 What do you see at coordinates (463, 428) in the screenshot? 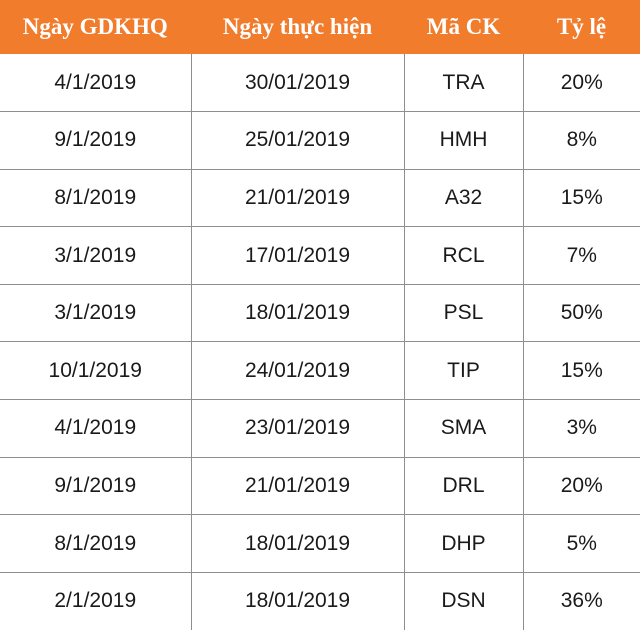
I see `stock-code-cell: SMA` at bounding box center [463, 428].